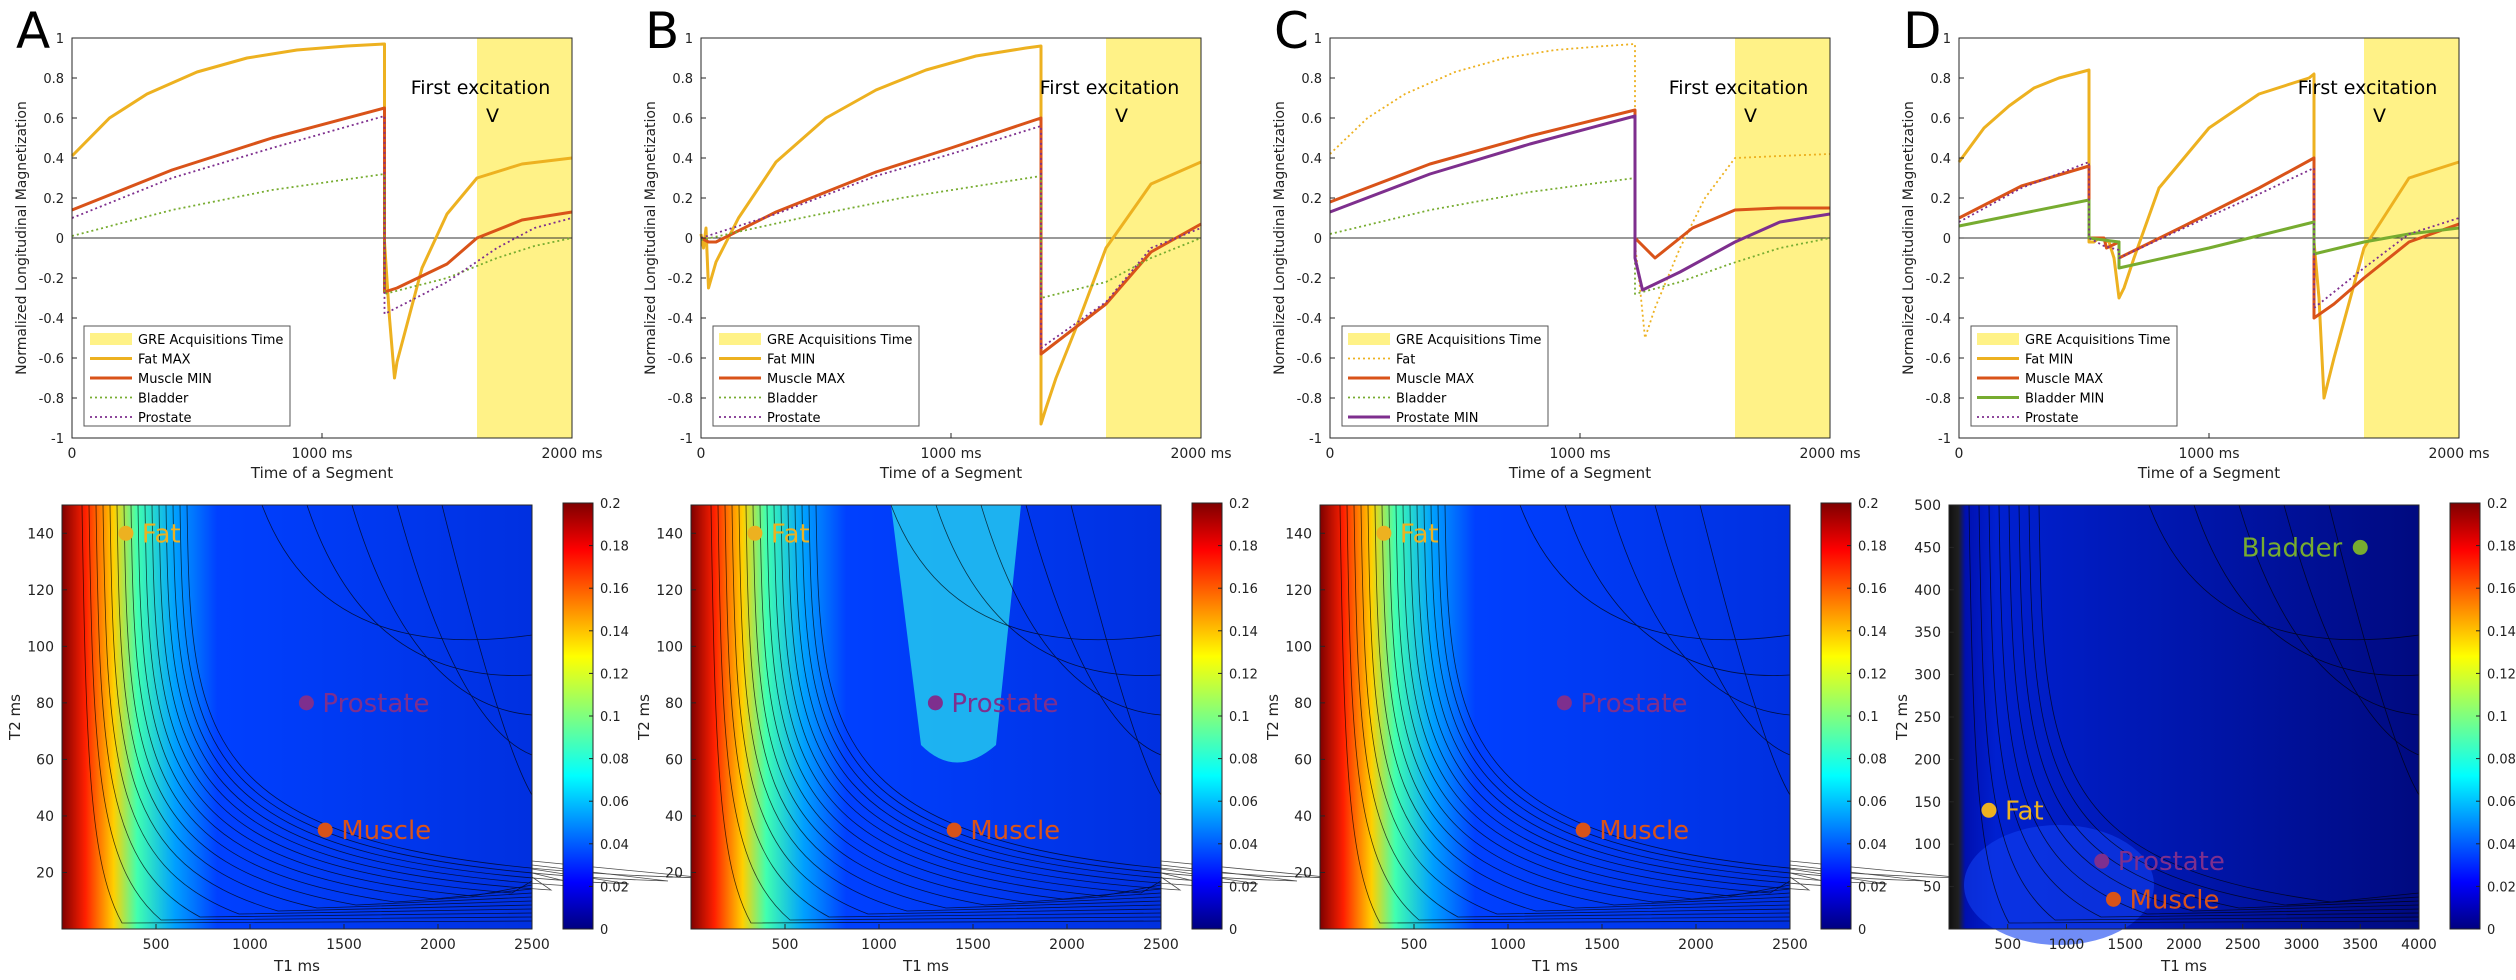 This screenshot has width=2516, height=980. I want to click on colorbar-tick-label: 0.2, so click(2497, 504).